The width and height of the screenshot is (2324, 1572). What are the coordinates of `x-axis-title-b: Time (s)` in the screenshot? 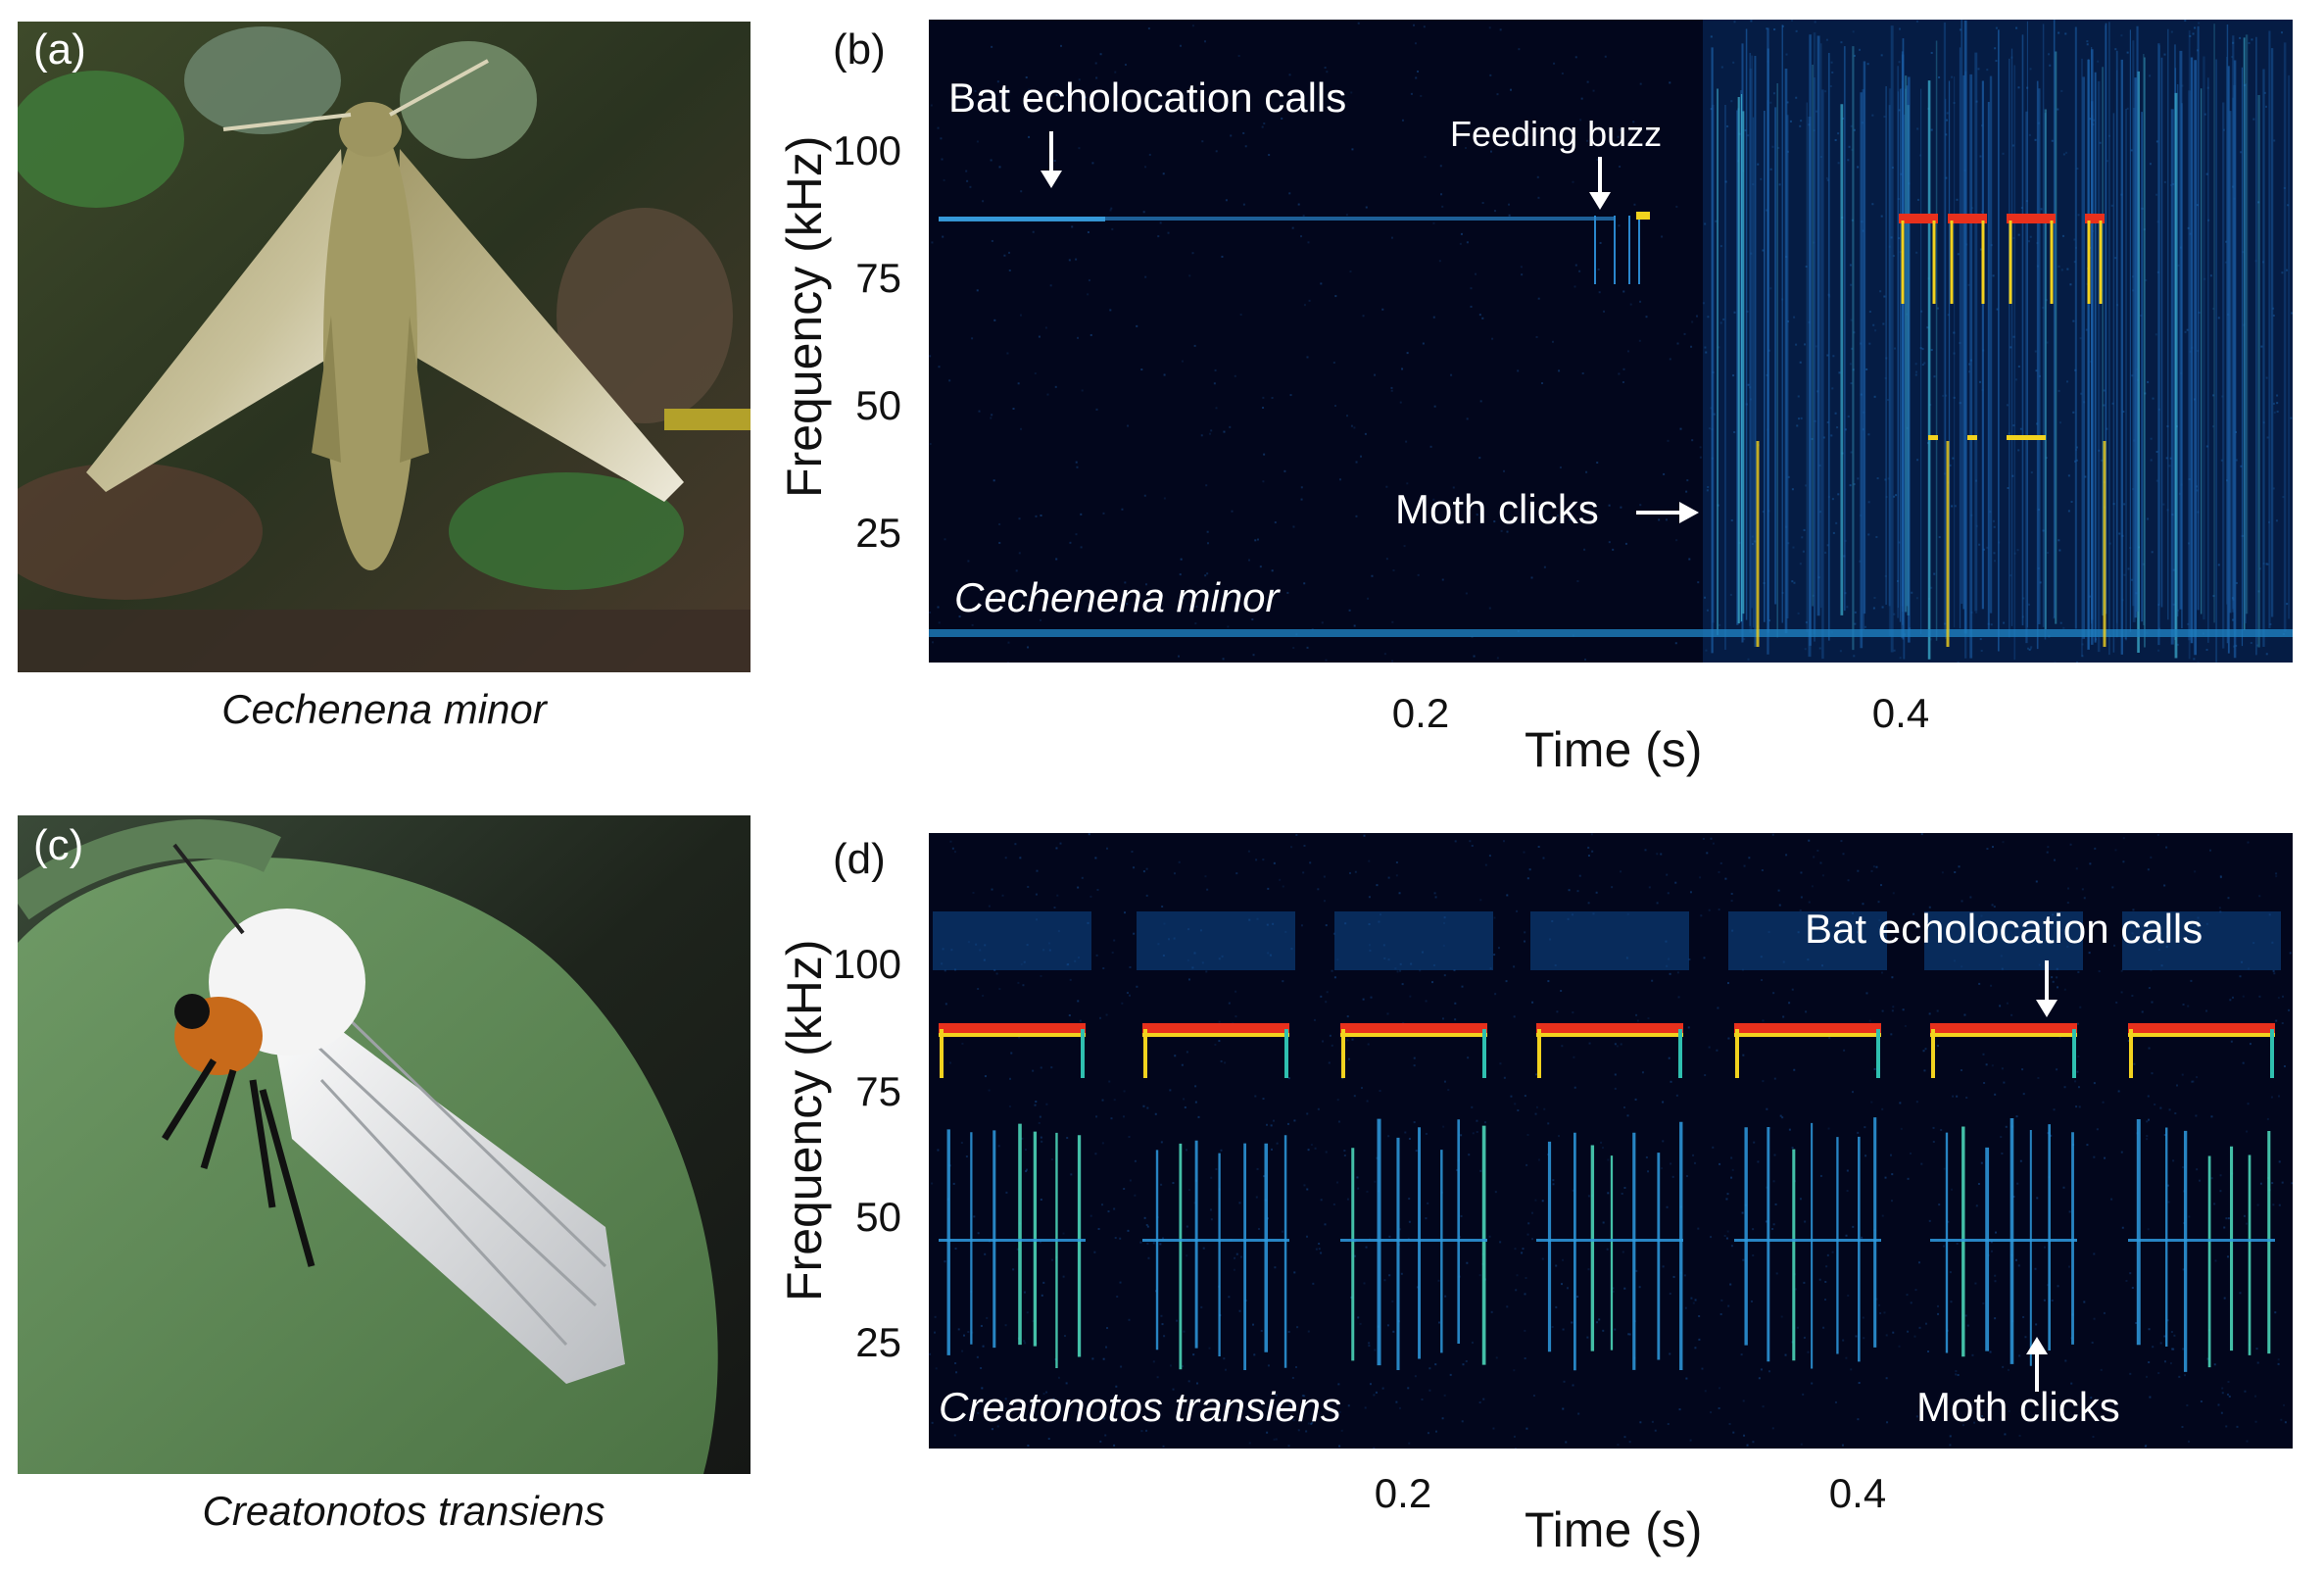 It's located at (1614, 749).